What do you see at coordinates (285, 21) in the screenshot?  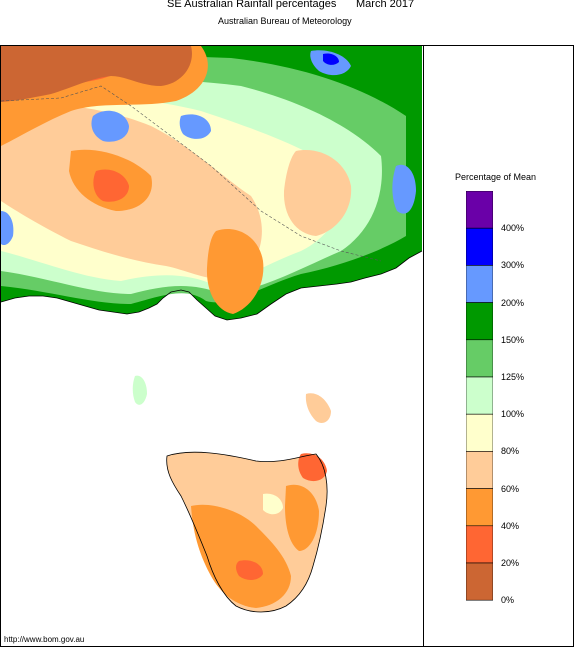 I see `subtitle: Australian Bureau of Meteorology` at bounding box center [285, 21].